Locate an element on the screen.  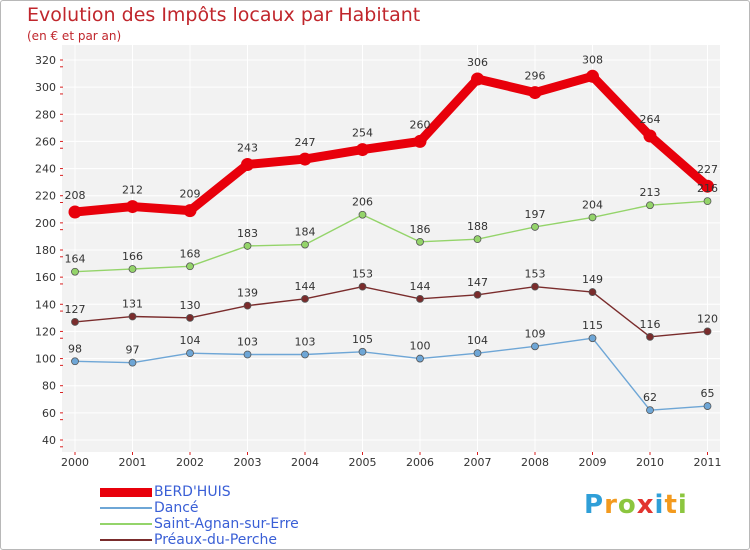
data-label: 100 is located at coordinates (420, 346).